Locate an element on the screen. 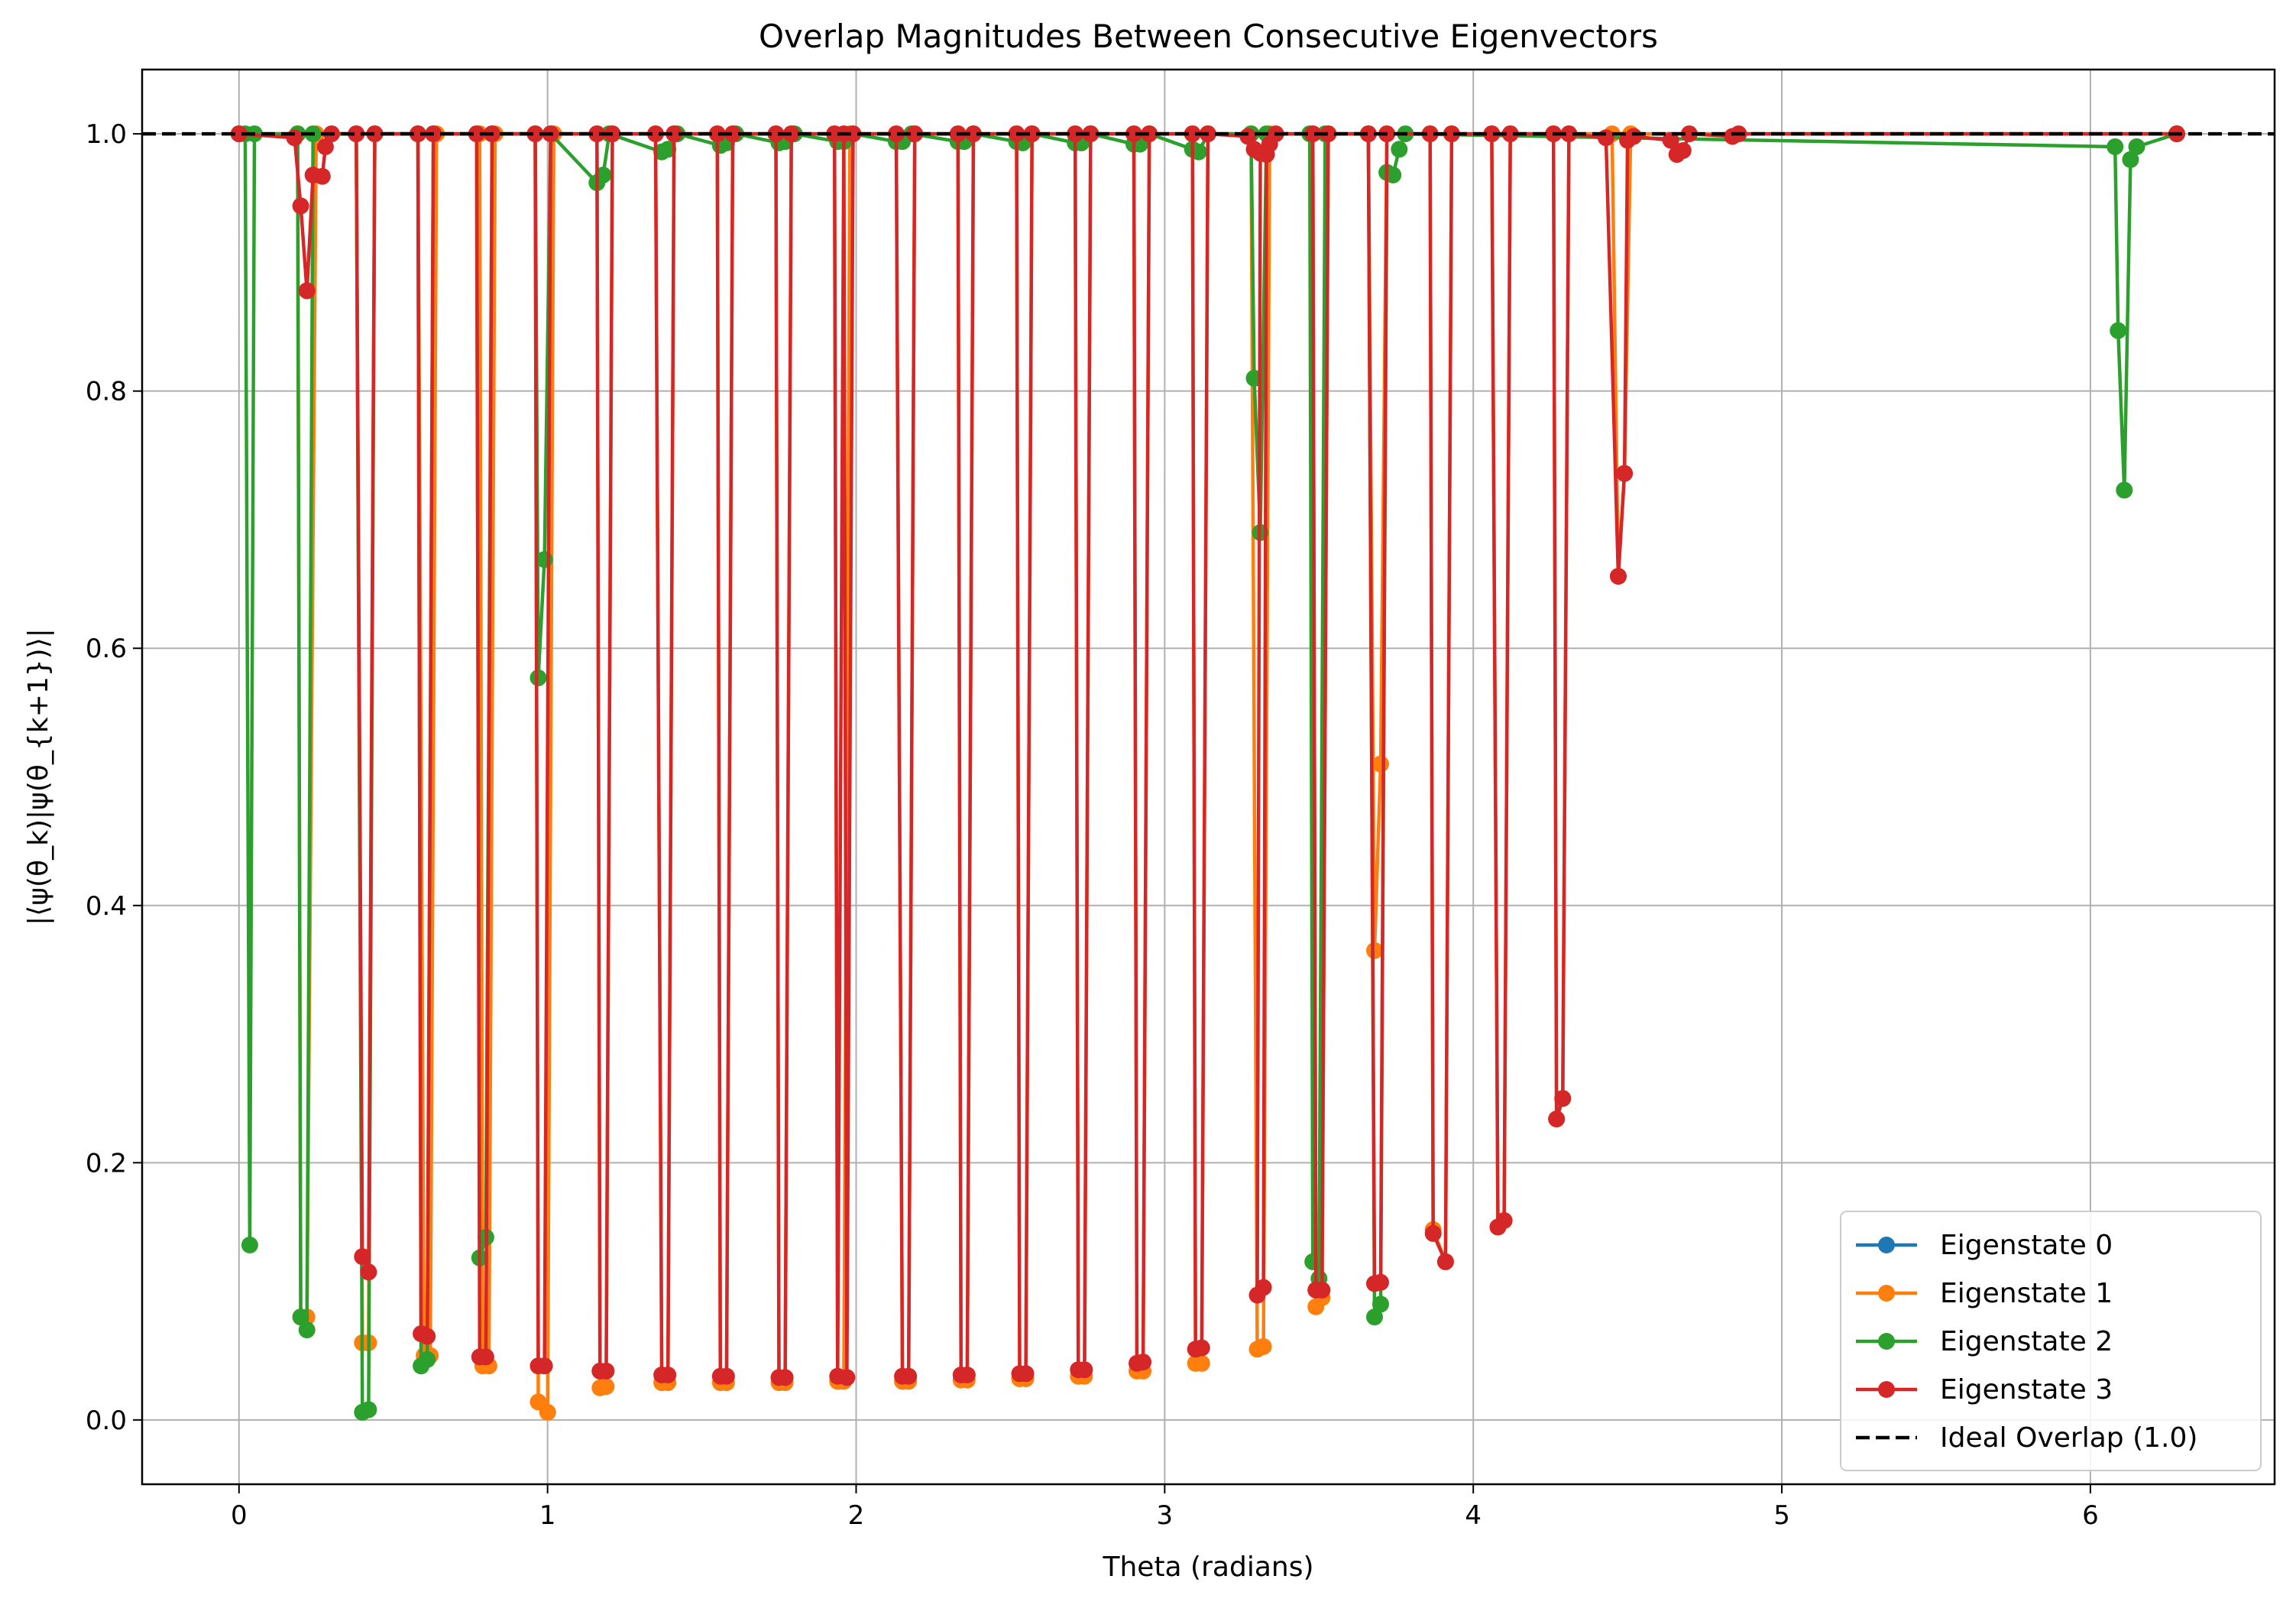 Image resolution: width=2296 pixels, height=1605 pixels. legend-item: Eigenstate 1 is located at coordinates (1985, 1293).